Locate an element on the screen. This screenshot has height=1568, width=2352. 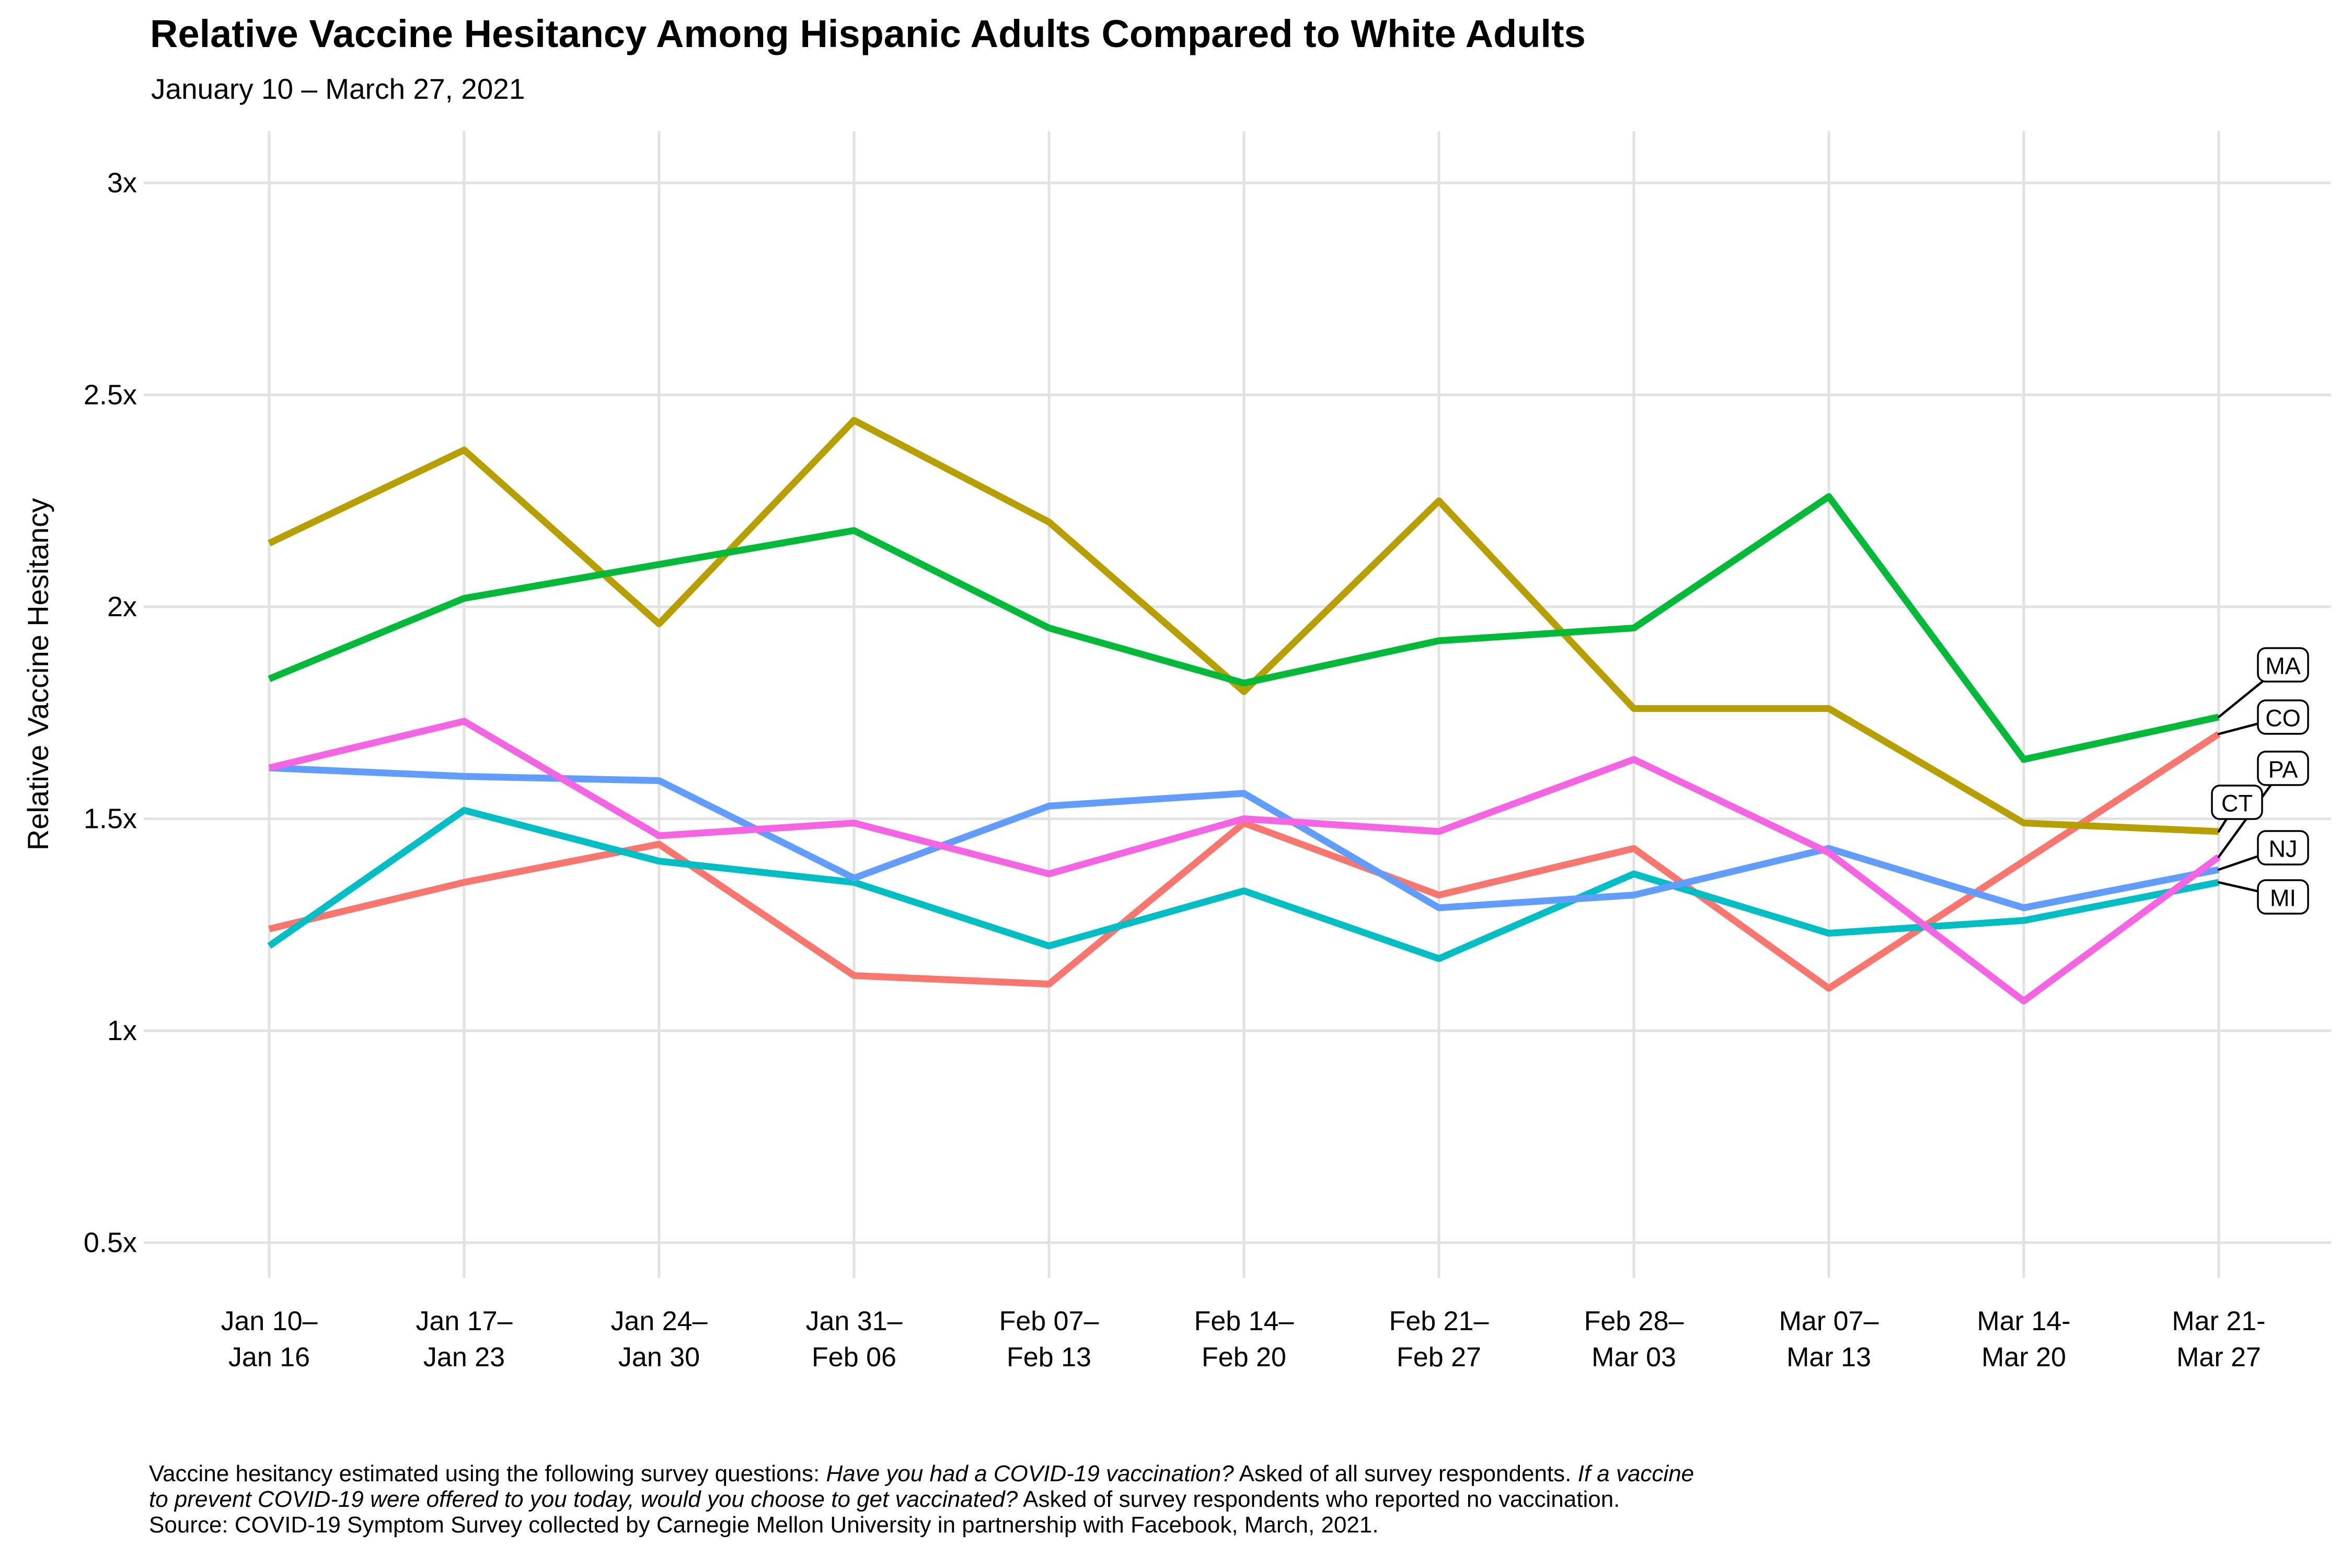
series-label-text-PA: PA is located at coordinates (2283, 769).